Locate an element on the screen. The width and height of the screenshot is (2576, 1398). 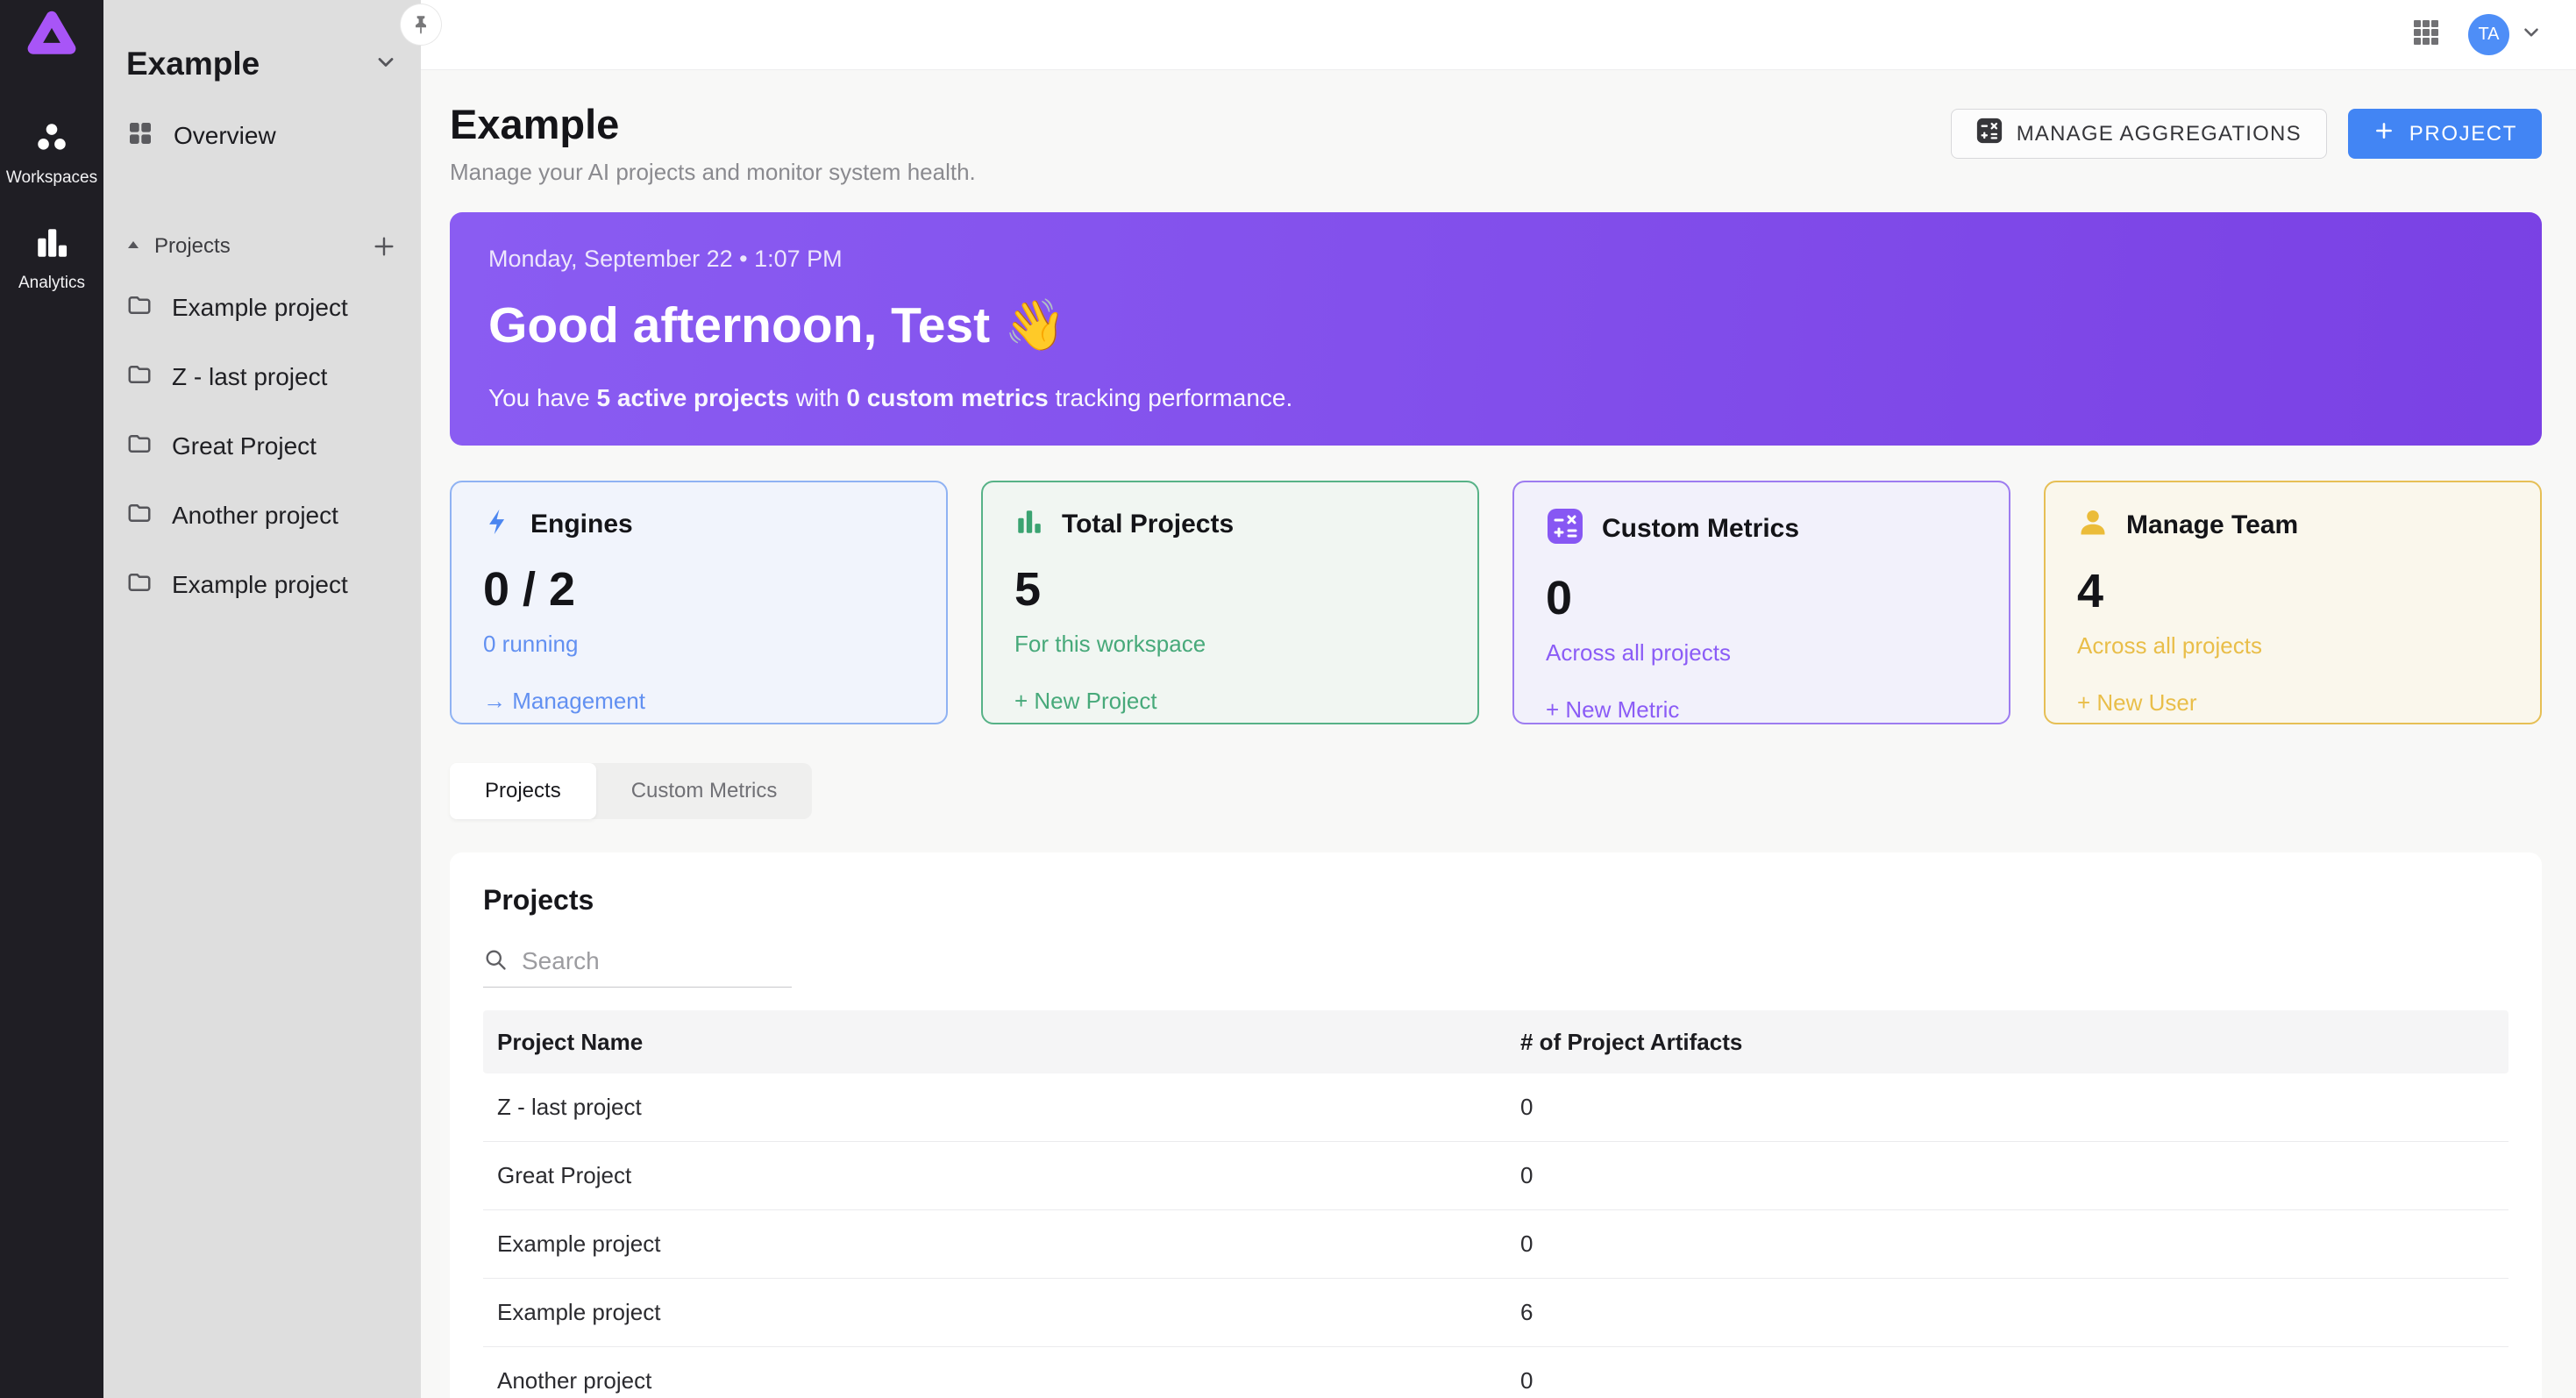
card-title: Manage Team is located at coordinates (2212, 524).